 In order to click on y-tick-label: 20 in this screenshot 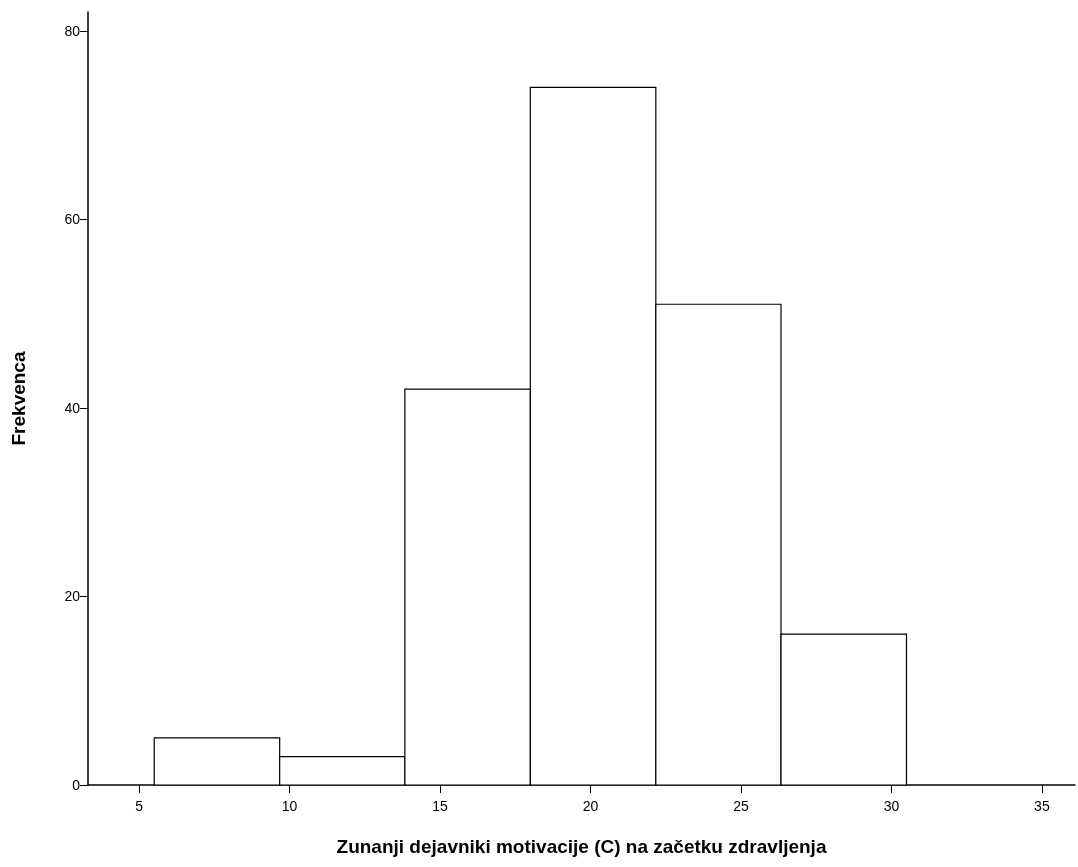, I will do `click(72, 596)`.